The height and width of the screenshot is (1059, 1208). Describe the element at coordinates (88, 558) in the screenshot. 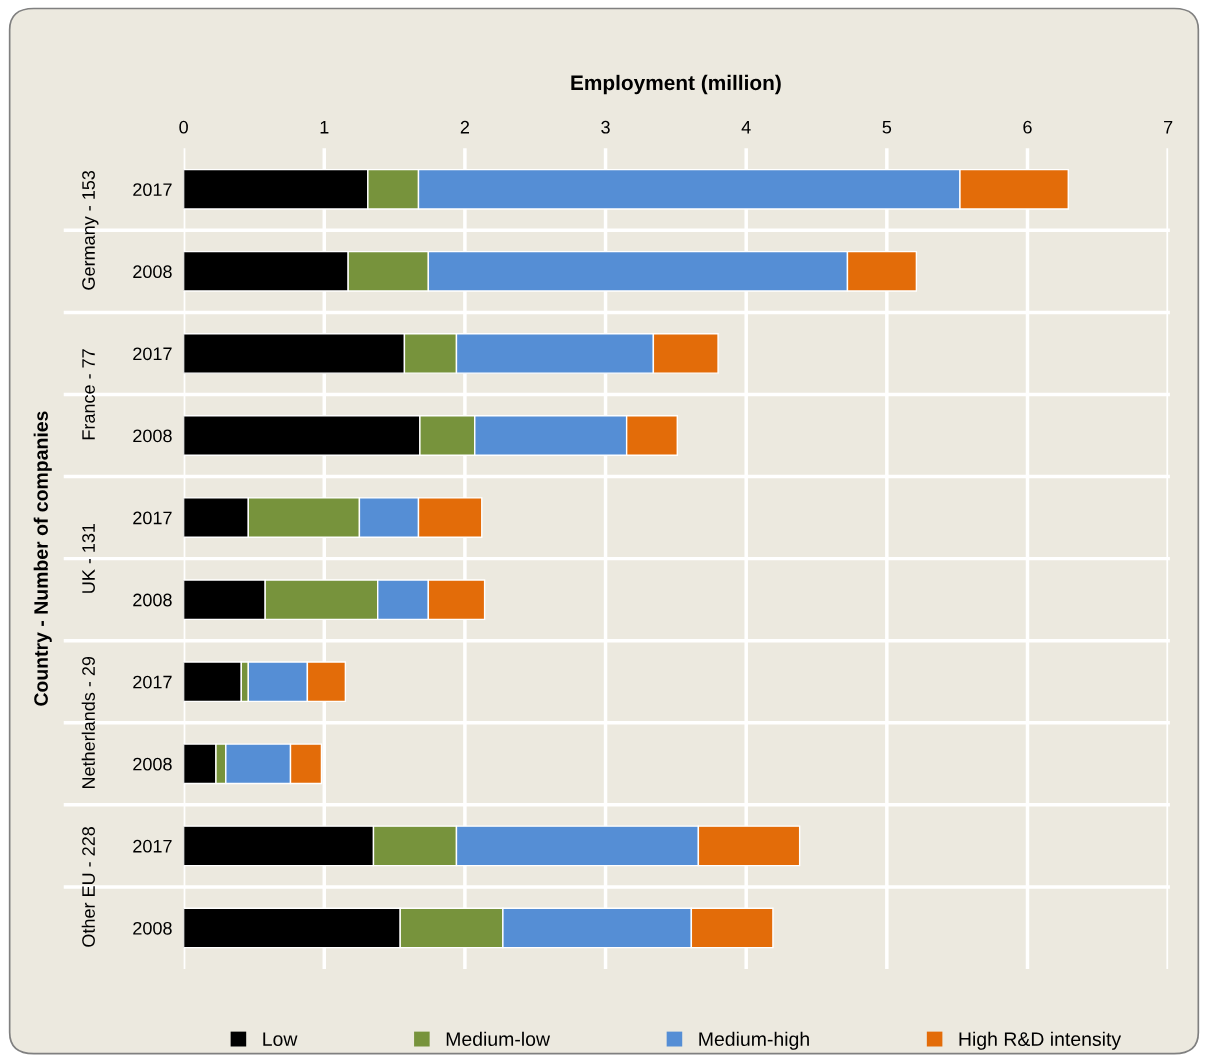

I see `text: UK - 131` at that location.